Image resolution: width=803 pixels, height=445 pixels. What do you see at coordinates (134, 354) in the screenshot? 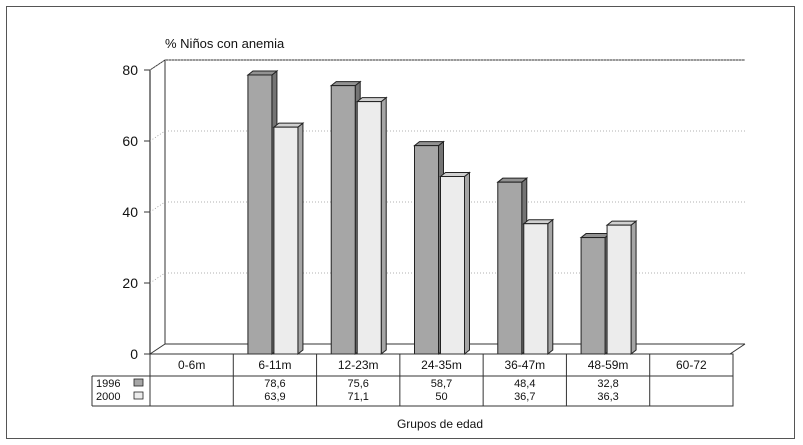
I see `y-tick-label: 0` at bounding box center [134, 354].